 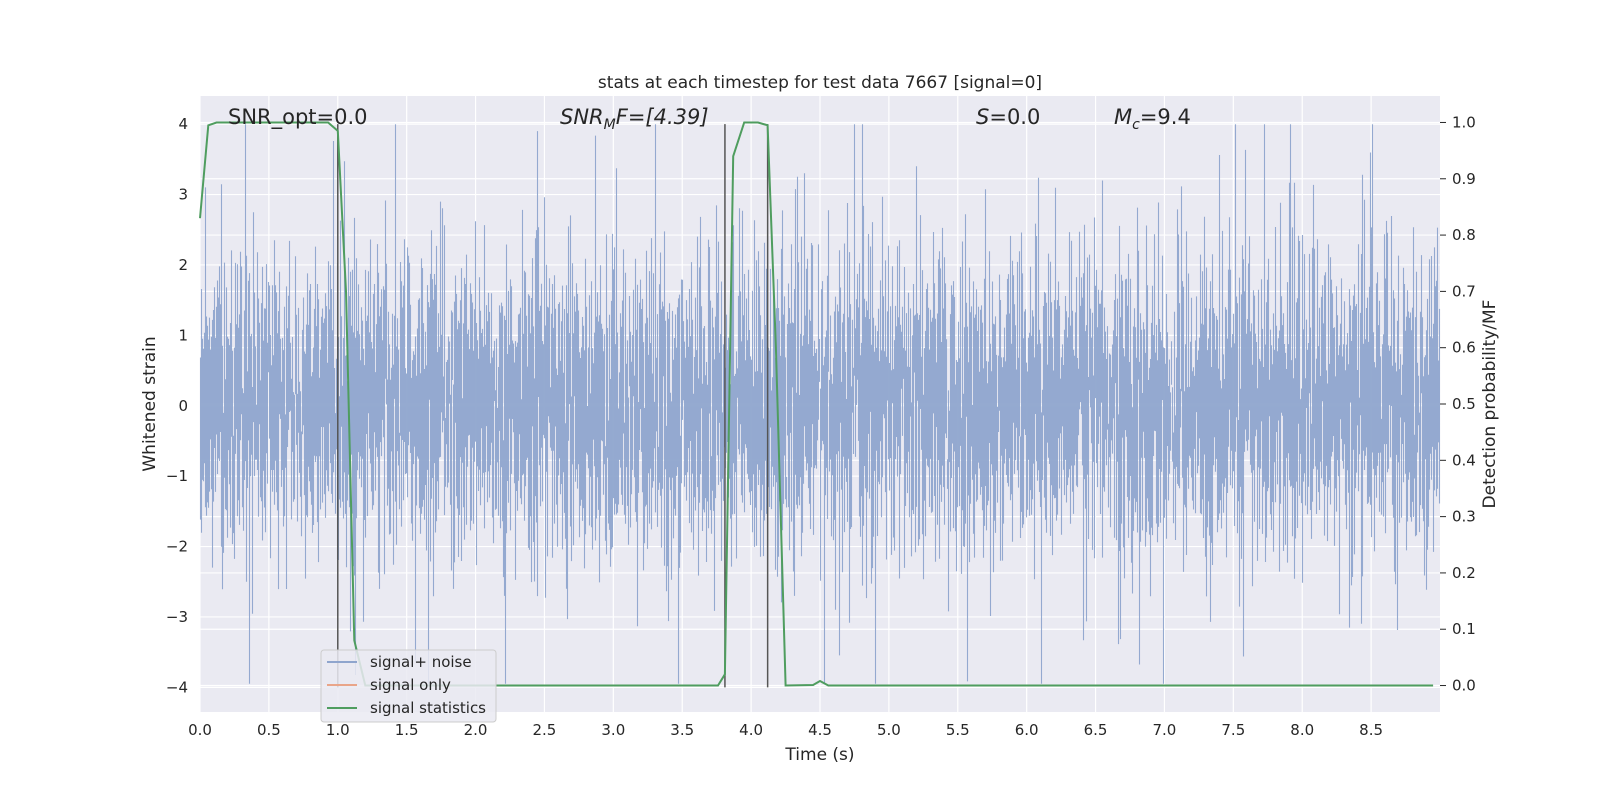 What do you see at coordinates (177, 405) in the screenshot?
I see `y-axis-ticks: −4 −3 −2 −1 0 1 2 3 4` at bounding box center [177, 405].